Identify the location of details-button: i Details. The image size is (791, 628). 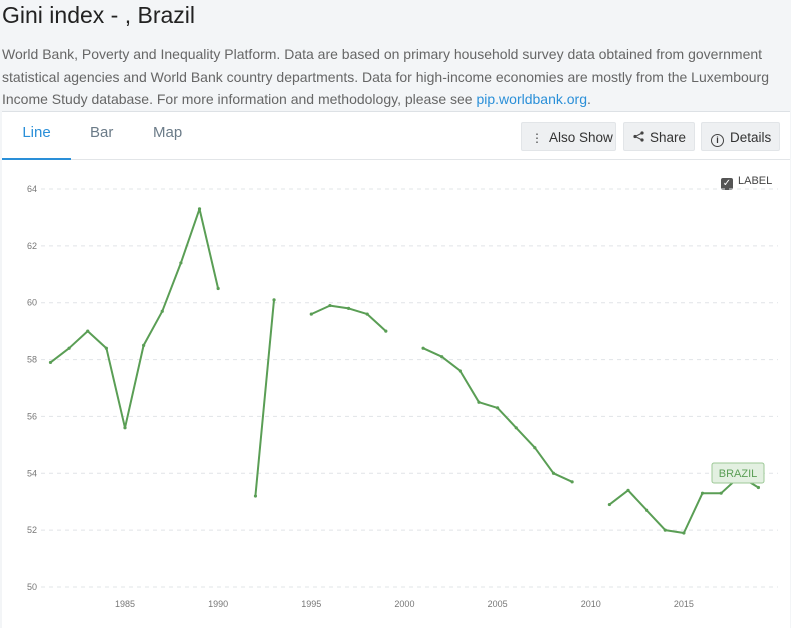
(740, 136).